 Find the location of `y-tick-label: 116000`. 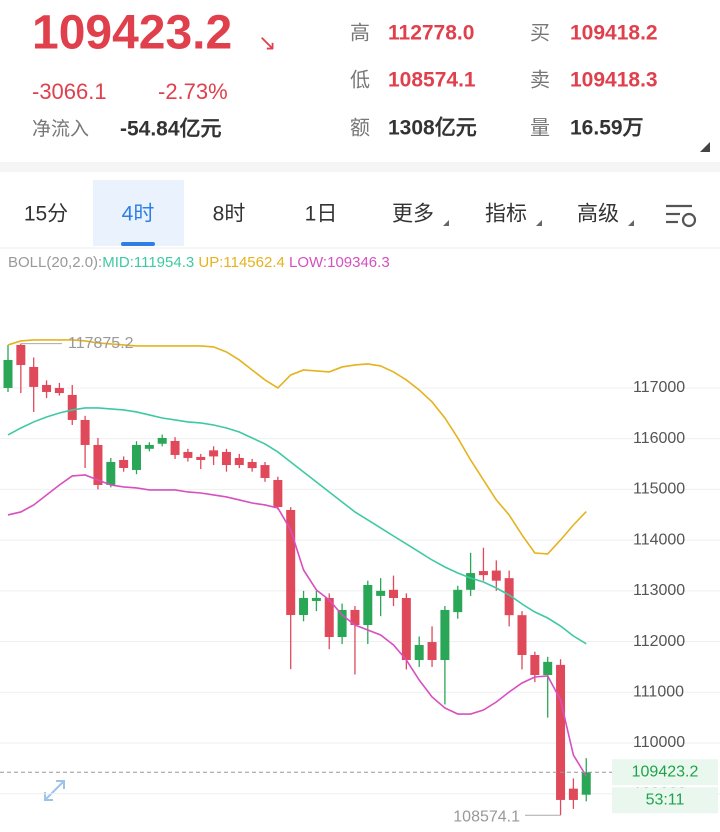

y-tick-label: 116000 is located at coordinates (659, 438).